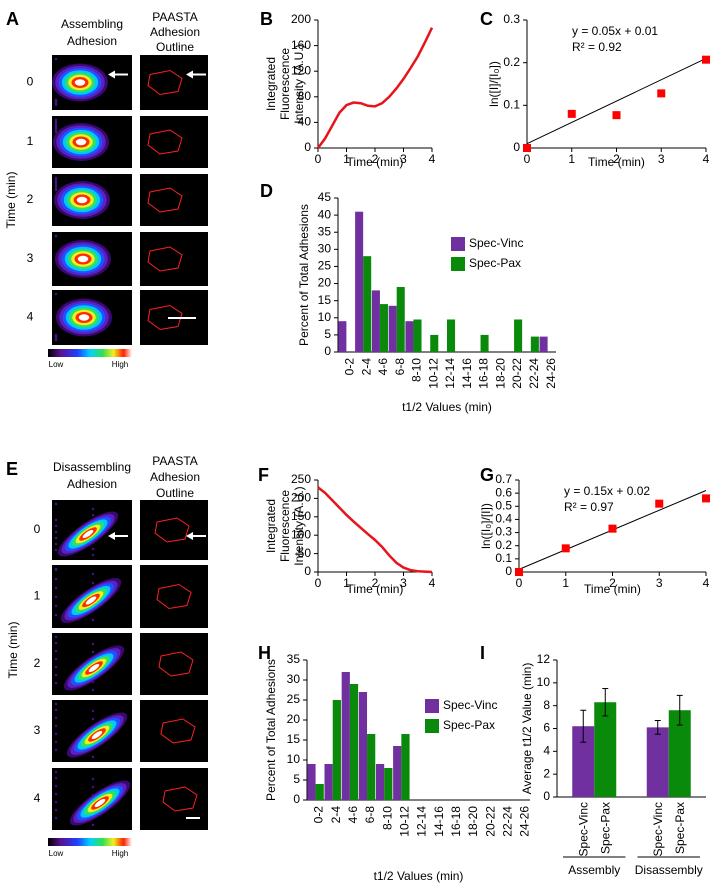 The height and width of the screenshot is (883, 716). I want to click on y-tick-label: 20, so click(325, 283).